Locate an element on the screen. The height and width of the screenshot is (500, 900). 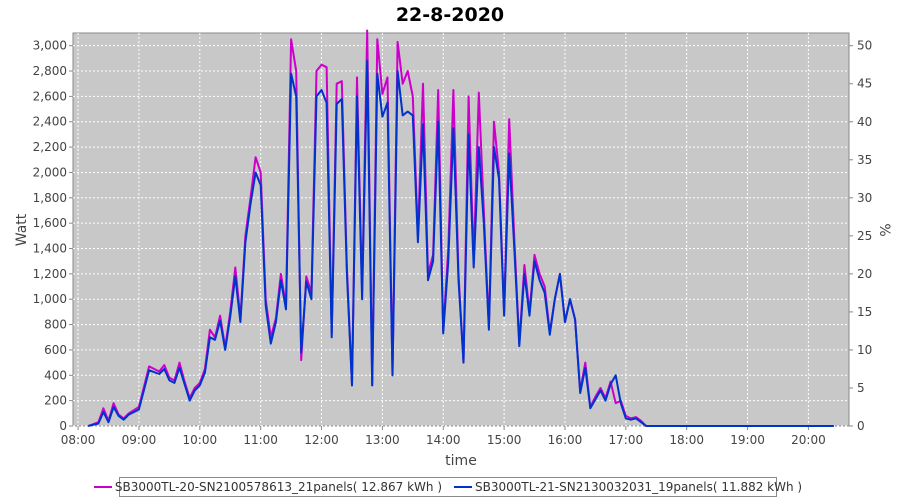
y-tick-label: 400 is located at coordinates (55, 375).